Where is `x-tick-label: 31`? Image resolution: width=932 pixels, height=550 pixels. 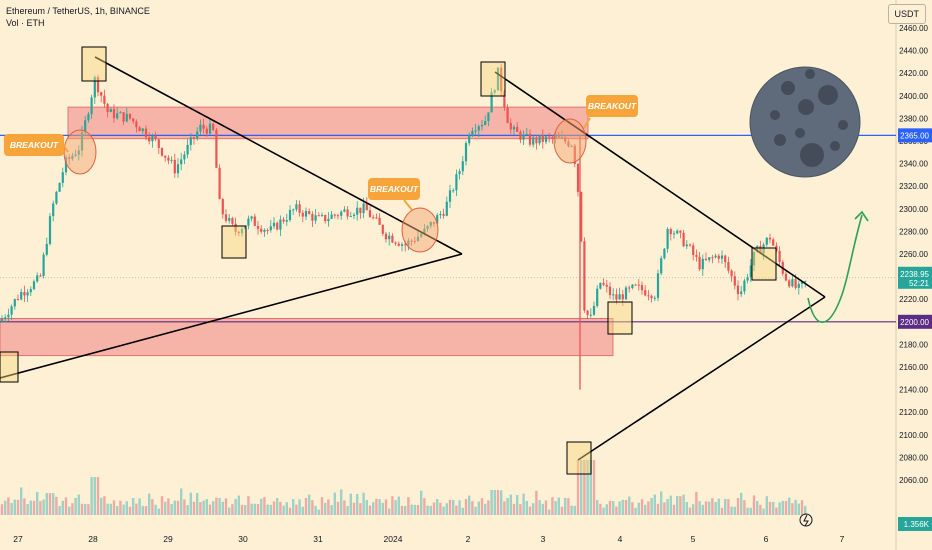
x-tick-label: 31 is located at coordinates (318, 539).